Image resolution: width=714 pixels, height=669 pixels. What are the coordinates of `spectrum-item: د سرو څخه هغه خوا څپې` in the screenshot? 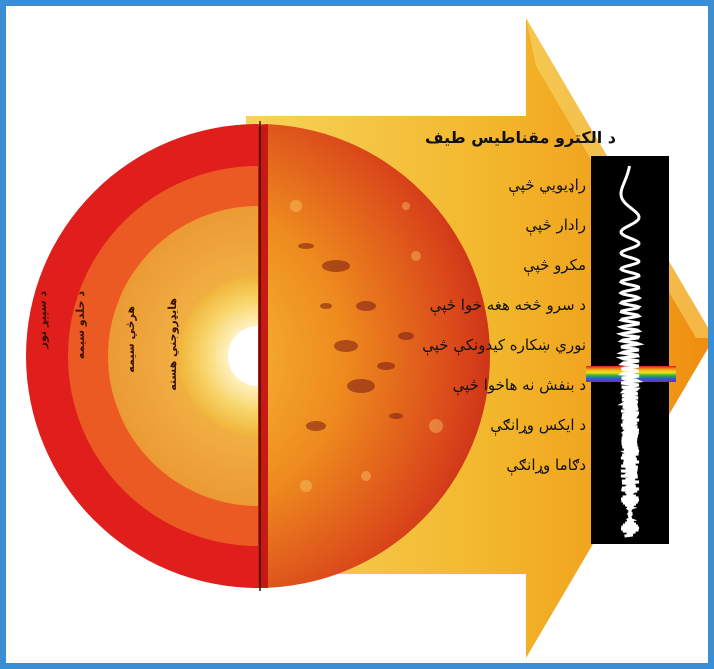 It's located at (507, 305).